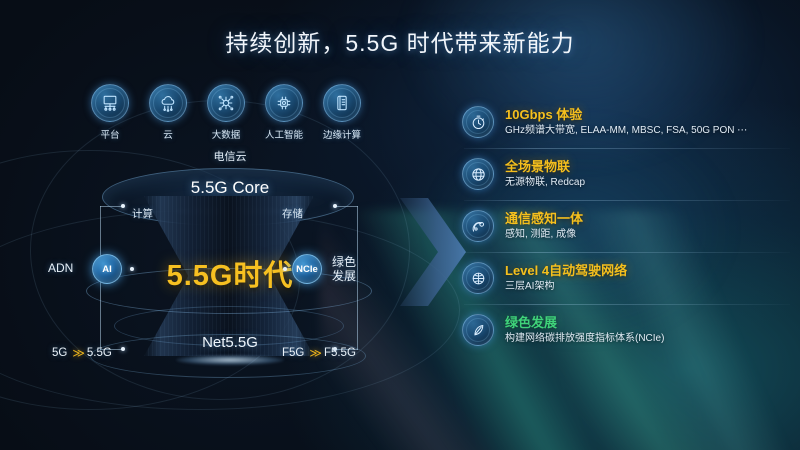 The height and width of the screenshot is (450, 800). What do you see at coordinates (531, 322) in the screenshot?
I see `capability-head: 绿色发展` at bounding box center [531, 322].